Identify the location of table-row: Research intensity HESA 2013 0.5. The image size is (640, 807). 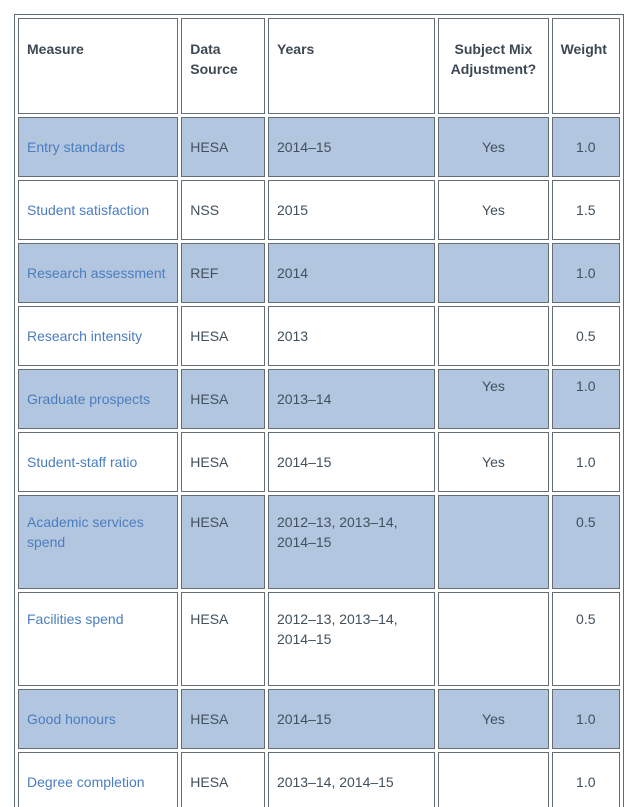
(319, 336).